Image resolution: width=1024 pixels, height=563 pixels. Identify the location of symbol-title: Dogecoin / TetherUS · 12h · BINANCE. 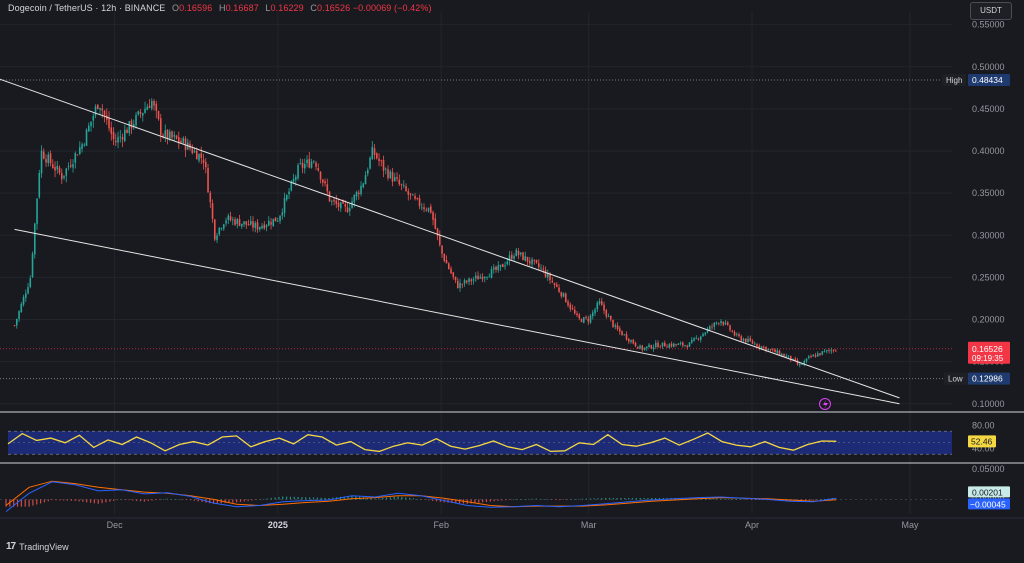
(87, 8).